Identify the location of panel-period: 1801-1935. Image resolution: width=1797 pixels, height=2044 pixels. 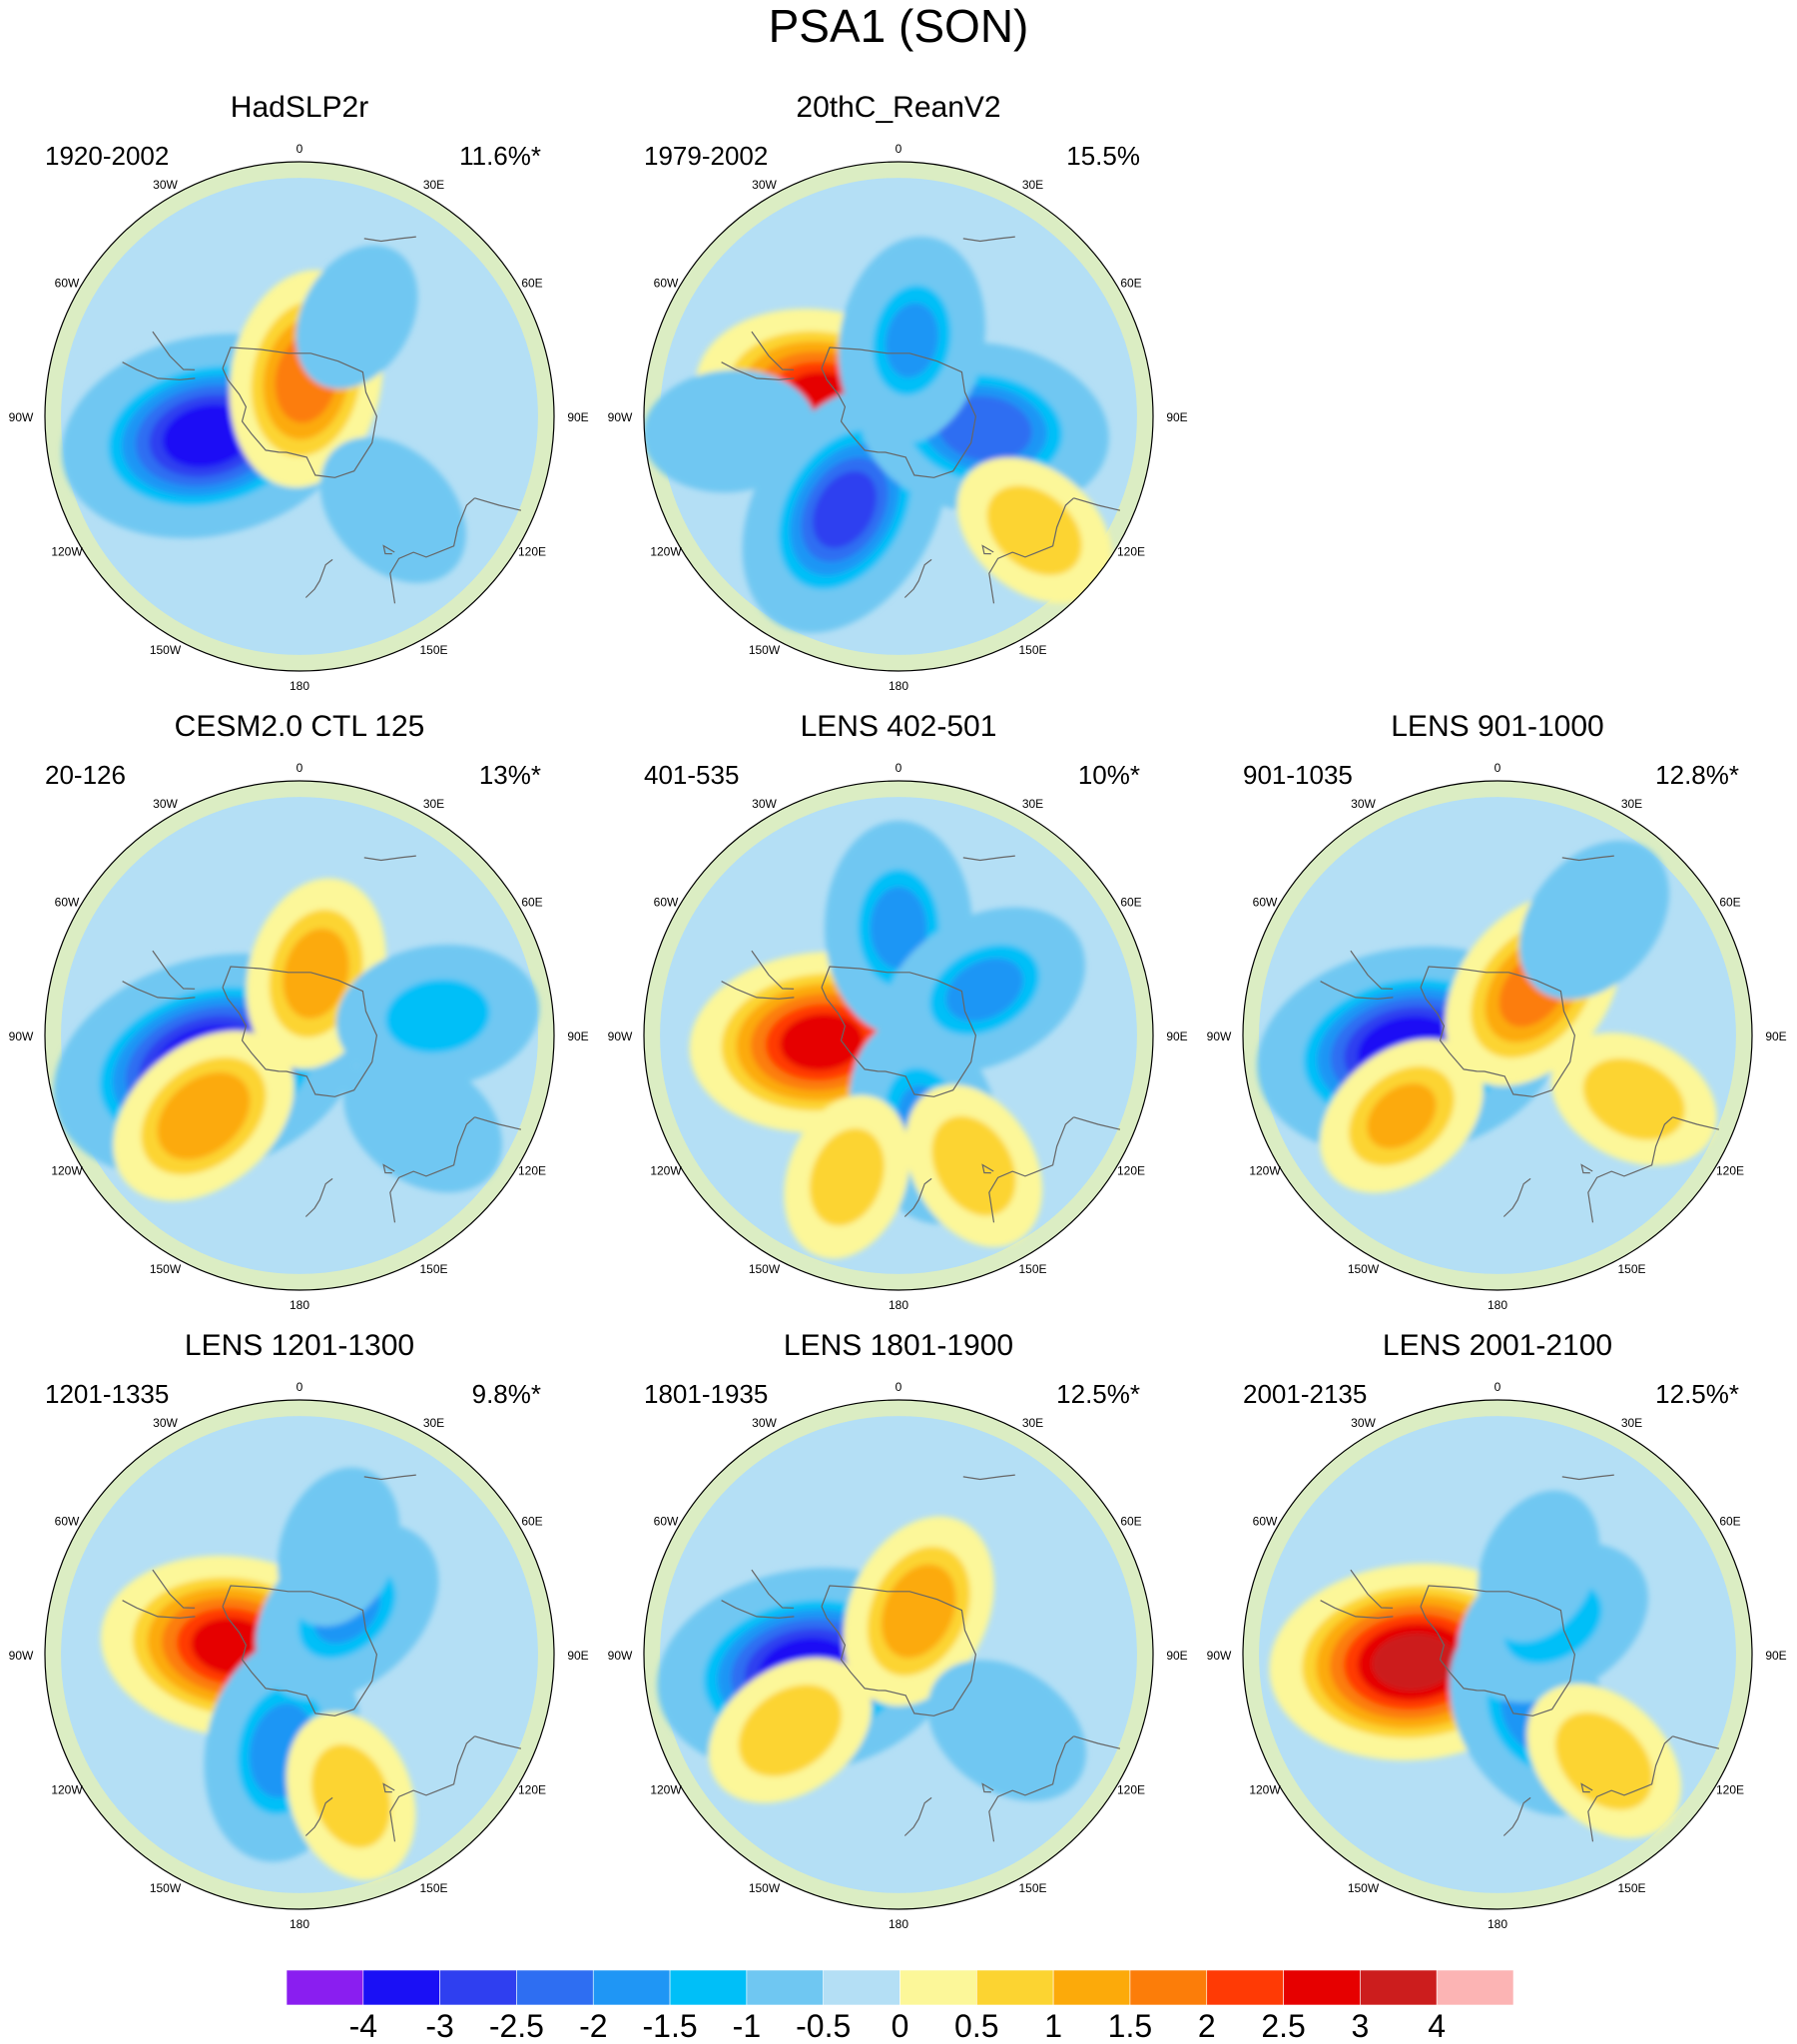
(706, 1394).